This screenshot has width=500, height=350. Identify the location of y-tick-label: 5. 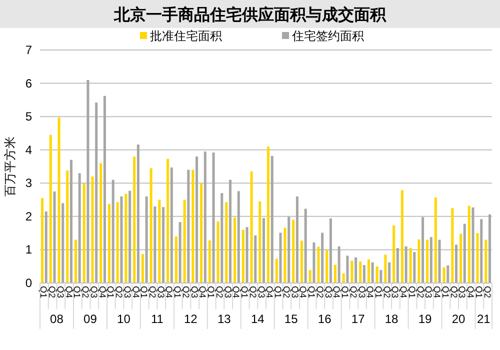
(28, 117).